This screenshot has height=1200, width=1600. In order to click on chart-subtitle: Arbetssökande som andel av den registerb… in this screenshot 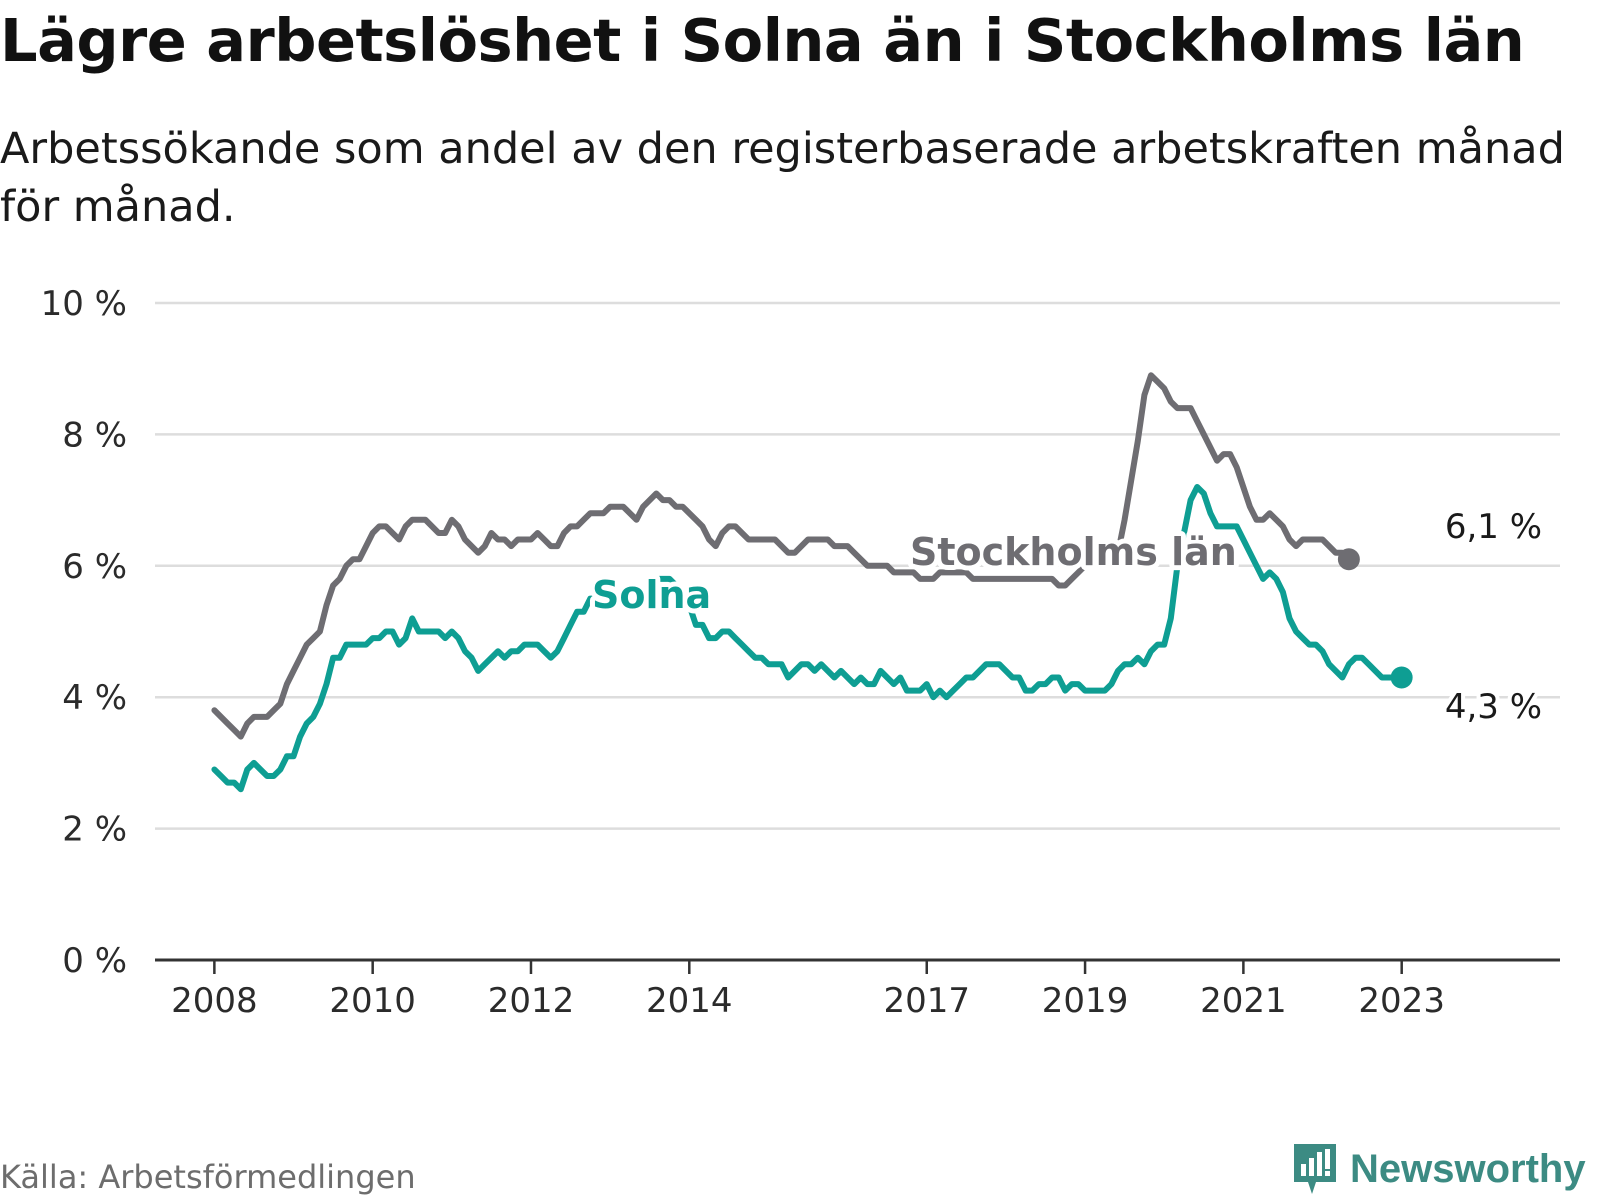, I will do `click(782, 178)`.